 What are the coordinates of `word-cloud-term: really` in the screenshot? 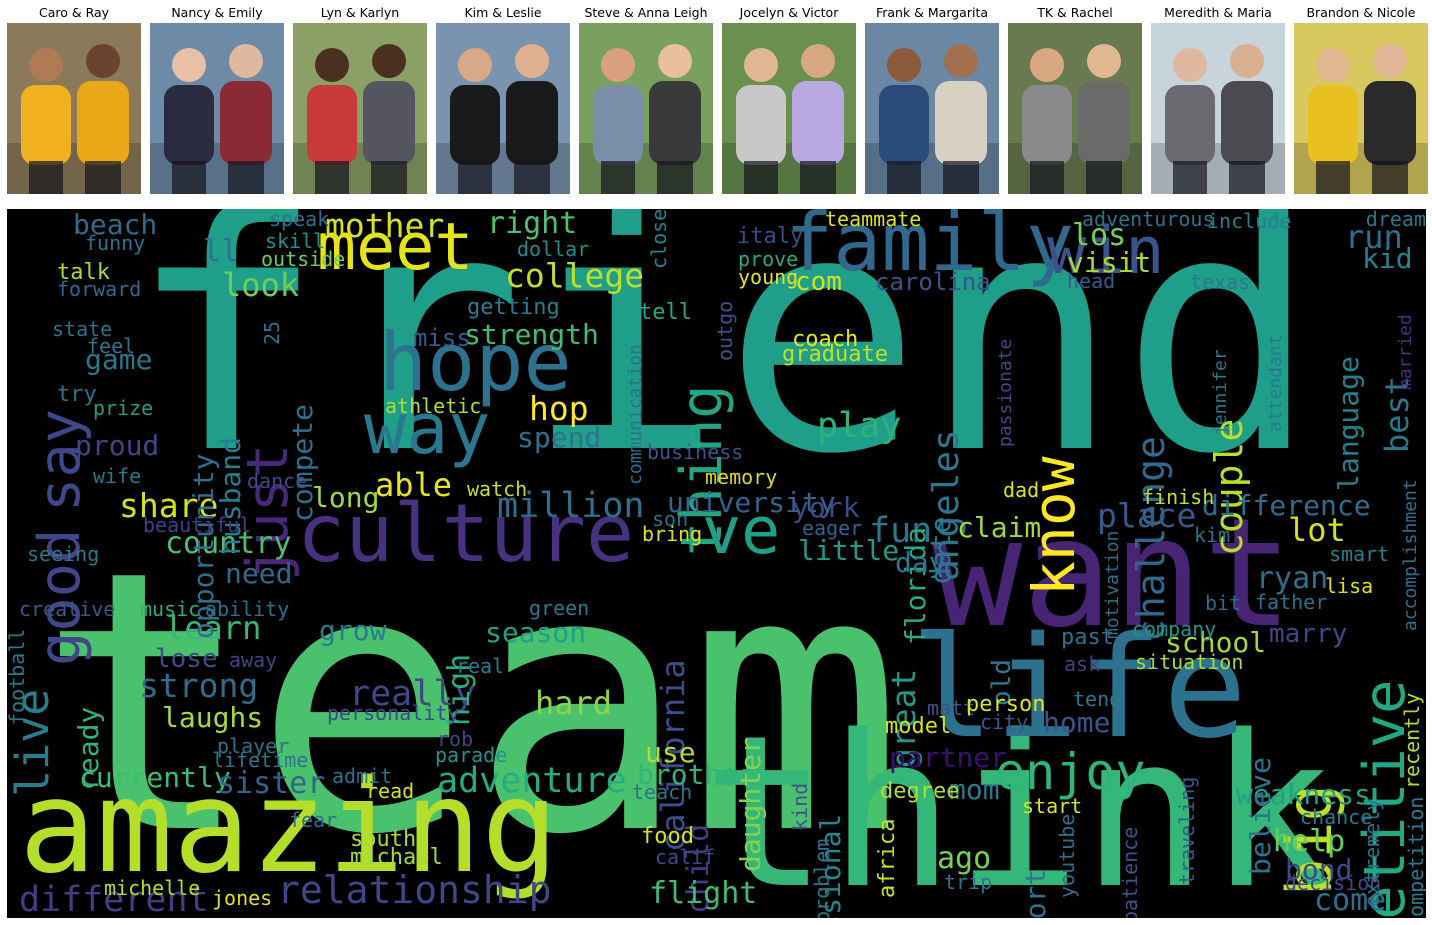 It's located at (412, 694).